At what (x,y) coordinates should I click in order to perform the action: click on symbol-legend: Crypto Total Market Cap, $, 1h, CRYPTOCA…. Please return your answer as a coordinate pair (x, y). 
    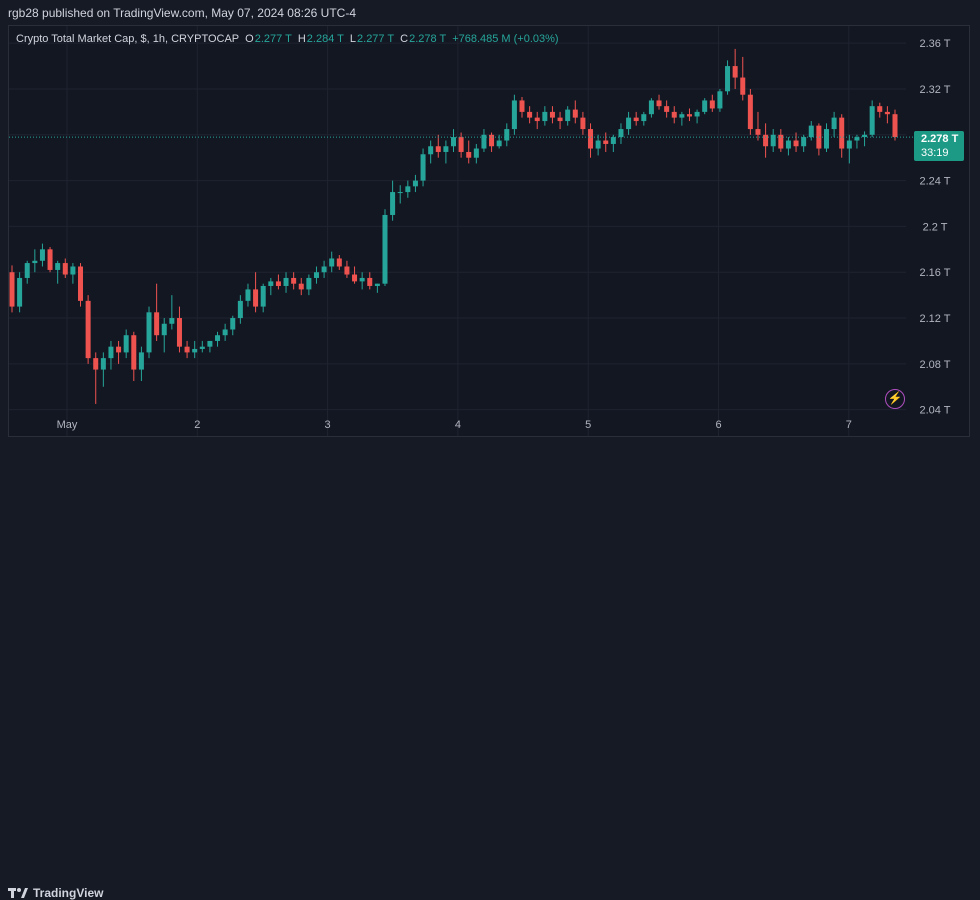
    Looking at the image, I should click on (290, 39).